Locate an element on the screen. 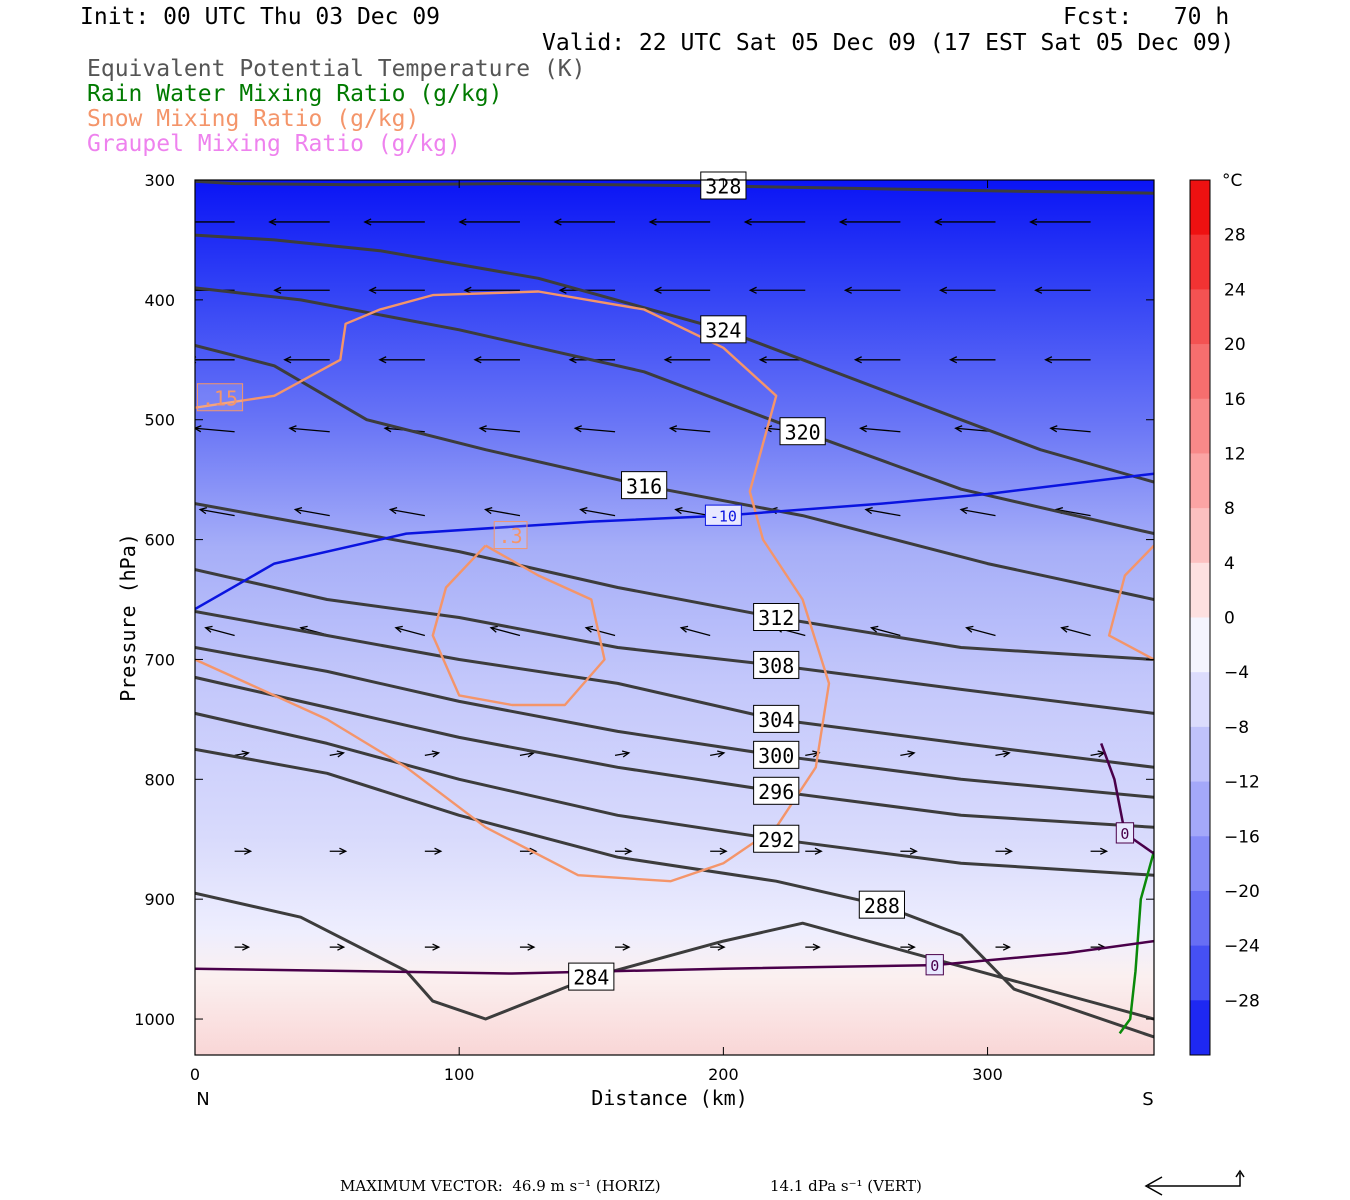 The width and height of the screenshot is (1350, 1200). colorbar-tick-label: −12 is located at coordinates (1242, 783).